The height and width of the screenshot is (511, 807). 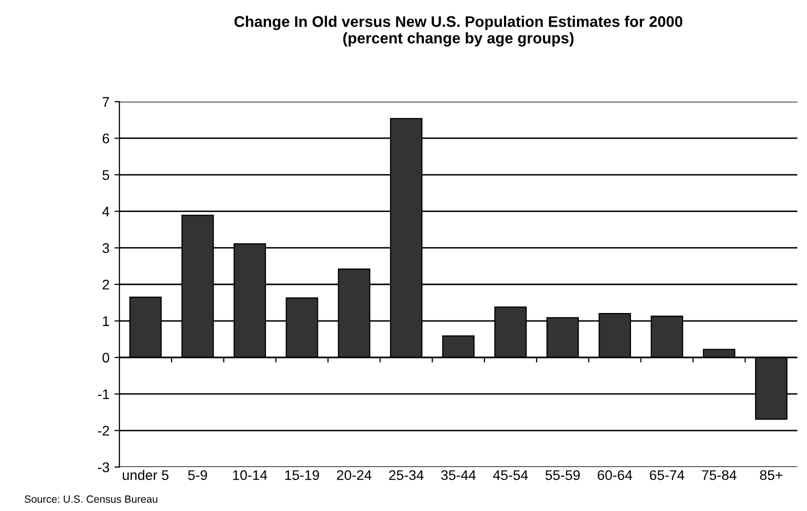 I want to click on x-tick-label: 45-54, so click(x=510, y=475).